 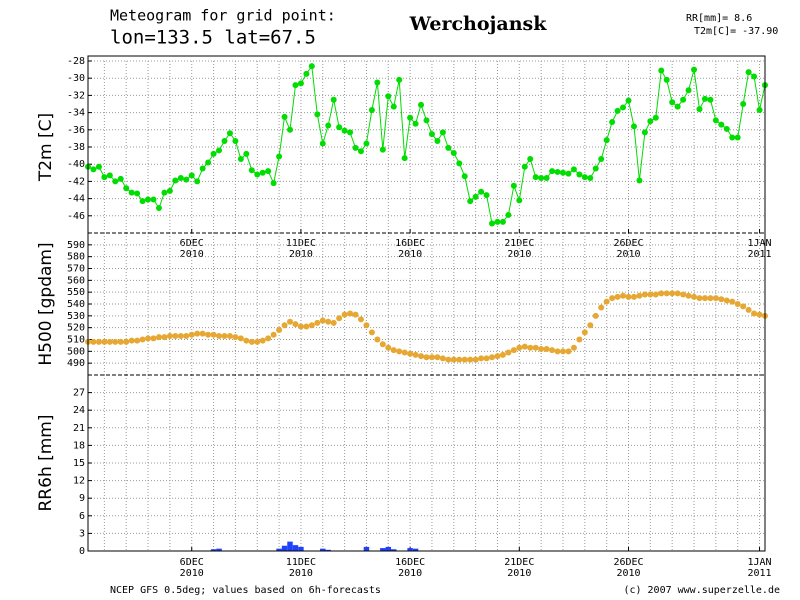 What do you see at coordinates (82, 533) in the screenshot?
I see `y-tick-label: 3` at bounding box center [82, 533].